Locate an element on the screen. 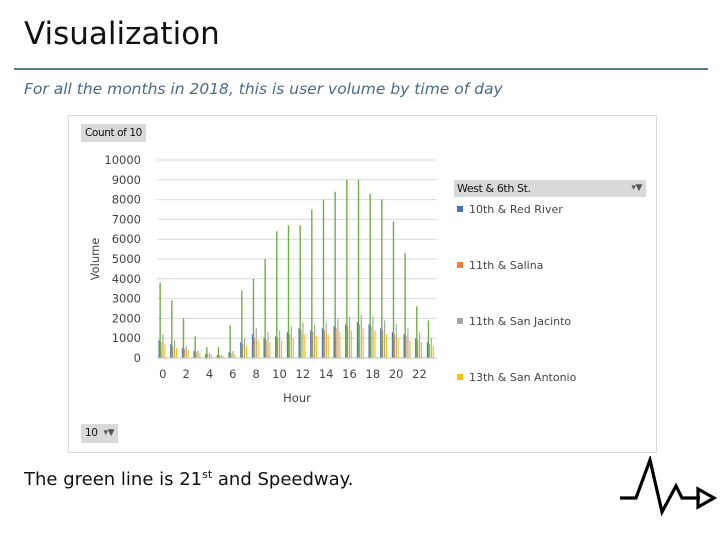  y-tick-label: 0 is located at coordinates (137, 358).